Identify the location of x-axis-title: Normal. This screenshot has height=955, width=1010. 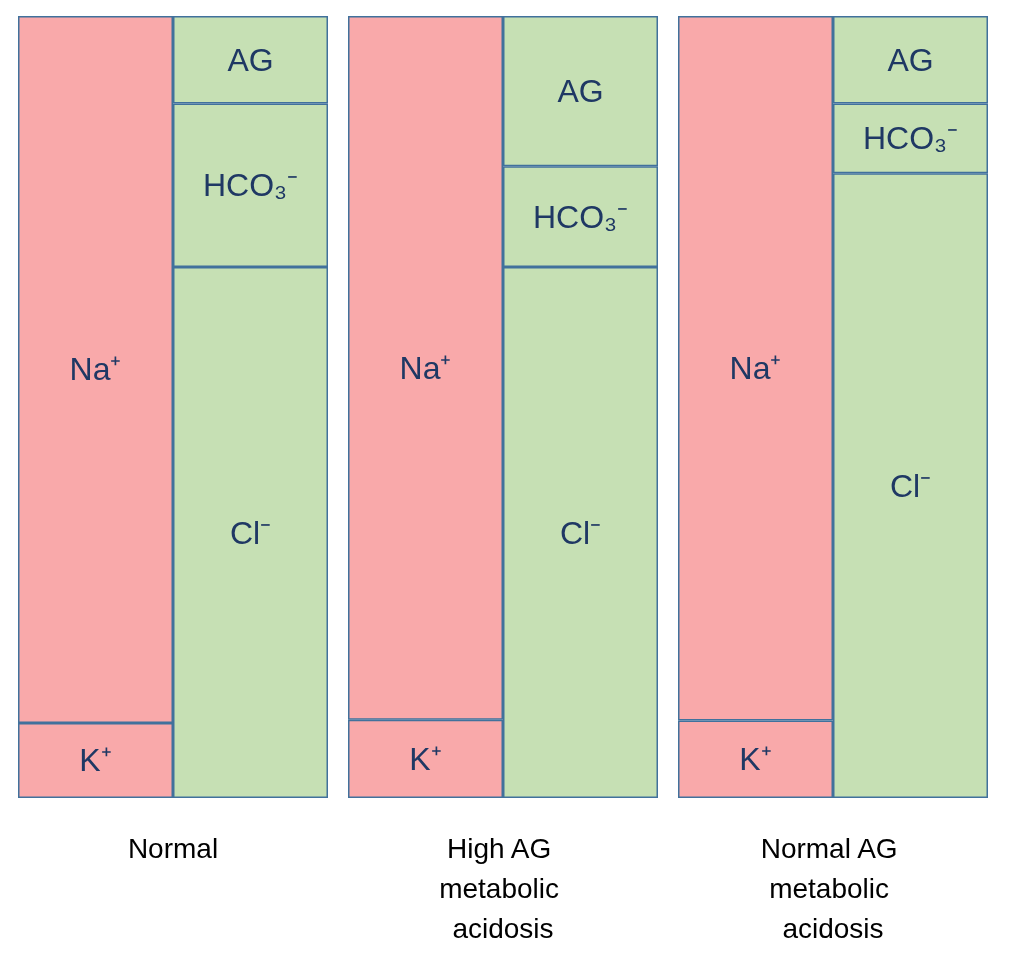
(173, 848).